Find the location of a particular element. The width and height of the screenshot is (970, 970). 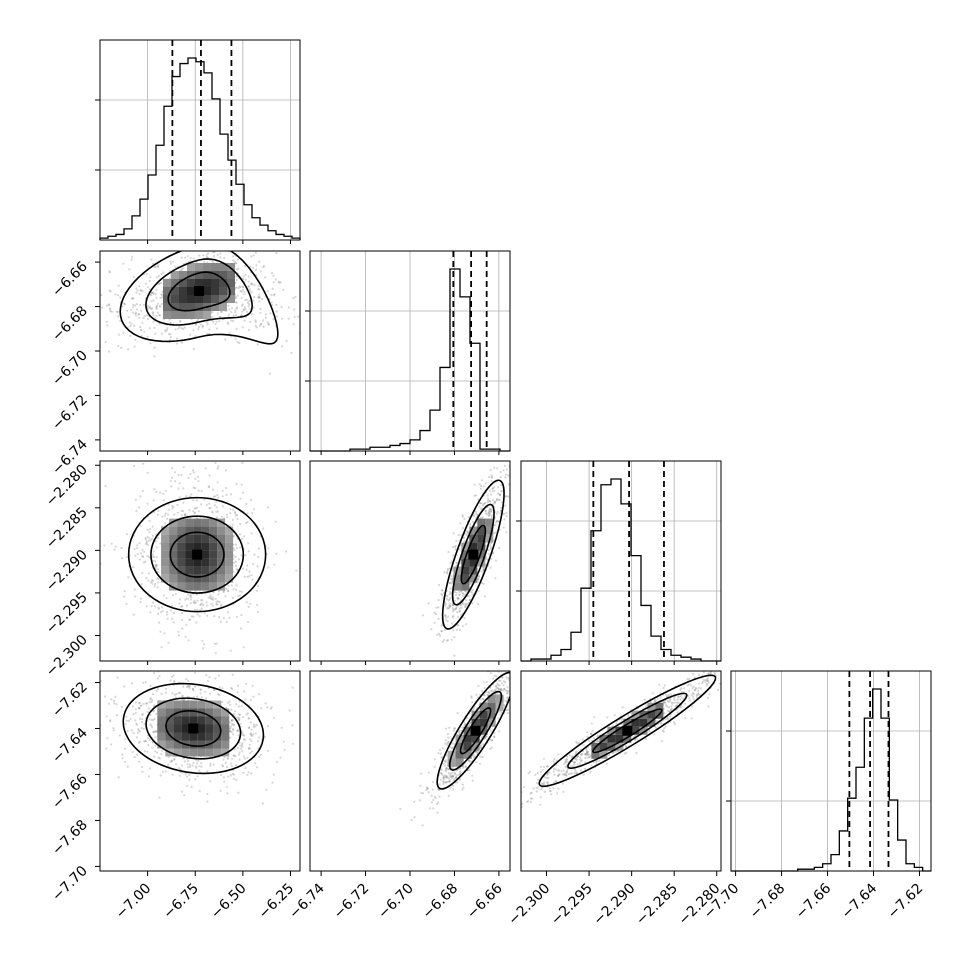

histogram-panel is located at coordinates (198, 140).